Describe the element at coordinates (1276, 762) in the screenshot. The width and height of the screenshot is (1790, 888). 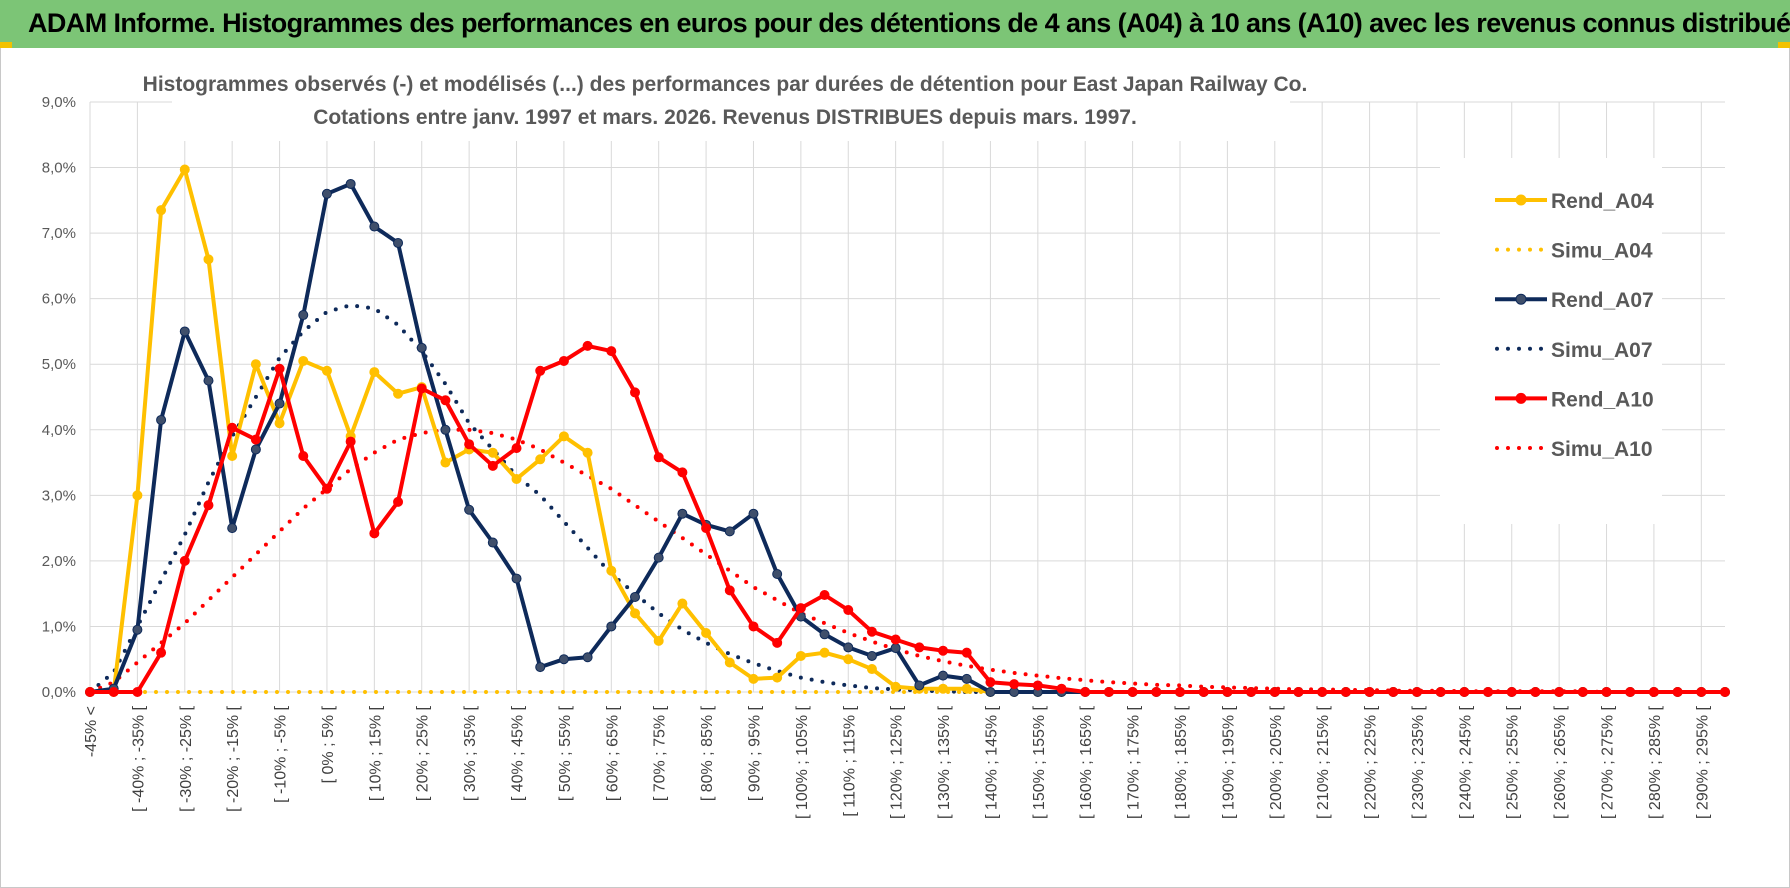
I see `x-tick-label: [ 200% ; 205% [` at that location.